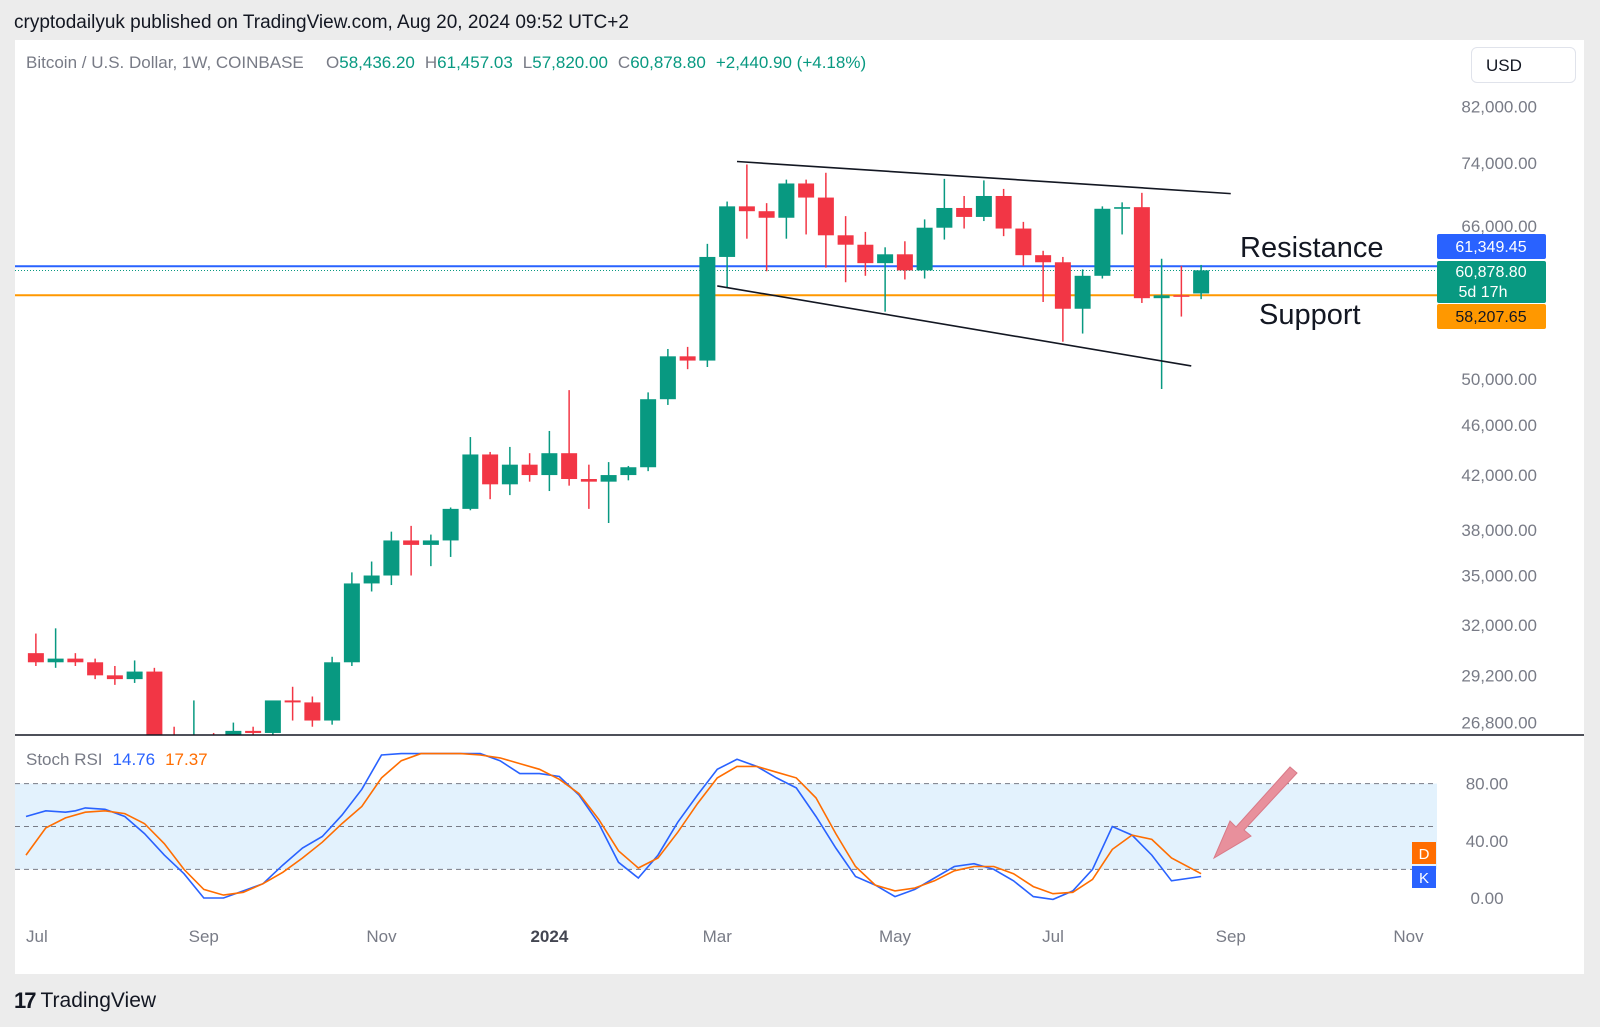 This screenshot has width=1600, height=1027. What do you see at coordinates (186, 759) in the screenshot?
I see `stoch-d-value: 17.37` at bounding box center [186, 759].